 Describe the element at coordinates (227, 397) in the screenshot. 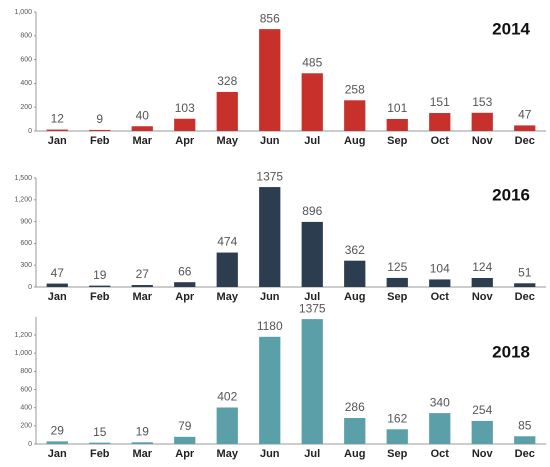

I see `value-label: 402` at that location.